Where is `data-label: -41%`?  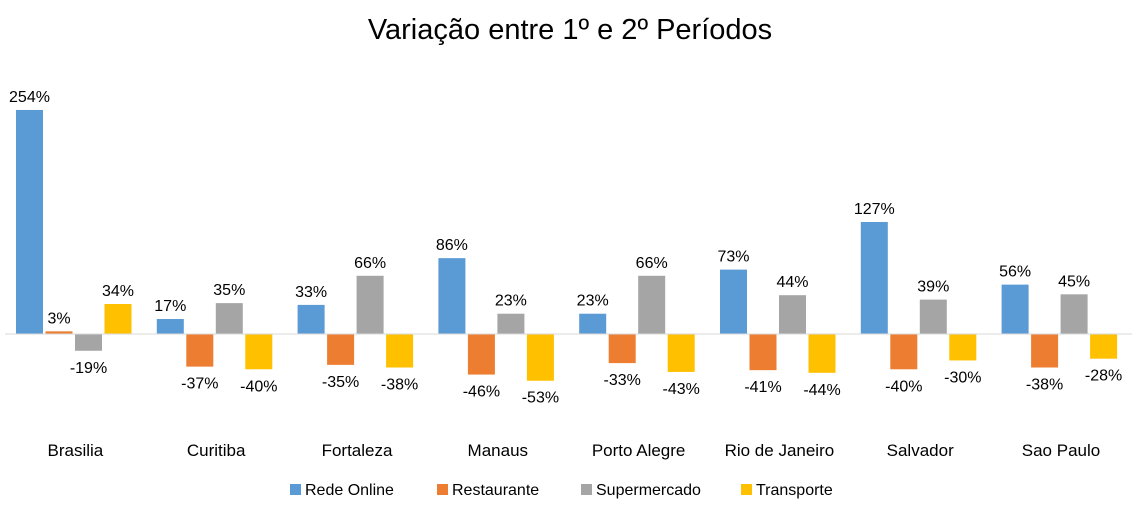 data-label: -41% is located at coordinates (762, 387).